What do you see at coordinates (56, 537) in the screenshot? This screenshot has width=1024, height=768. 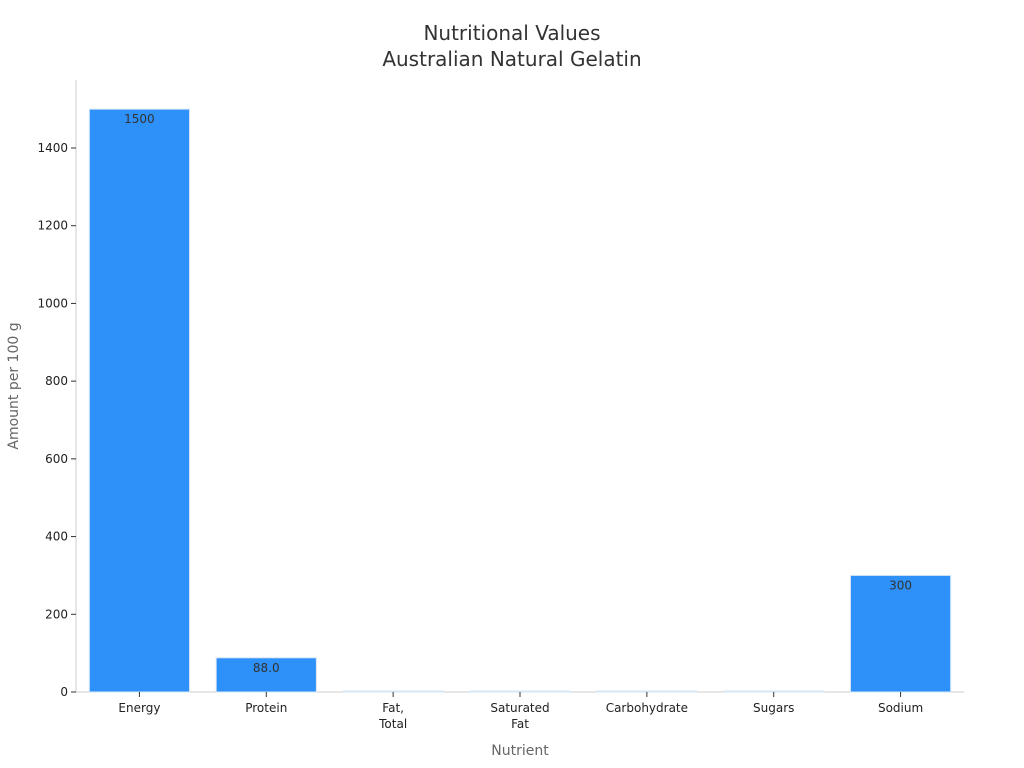 I see `y-tick-label: 400` at bounding box center [56, 537].